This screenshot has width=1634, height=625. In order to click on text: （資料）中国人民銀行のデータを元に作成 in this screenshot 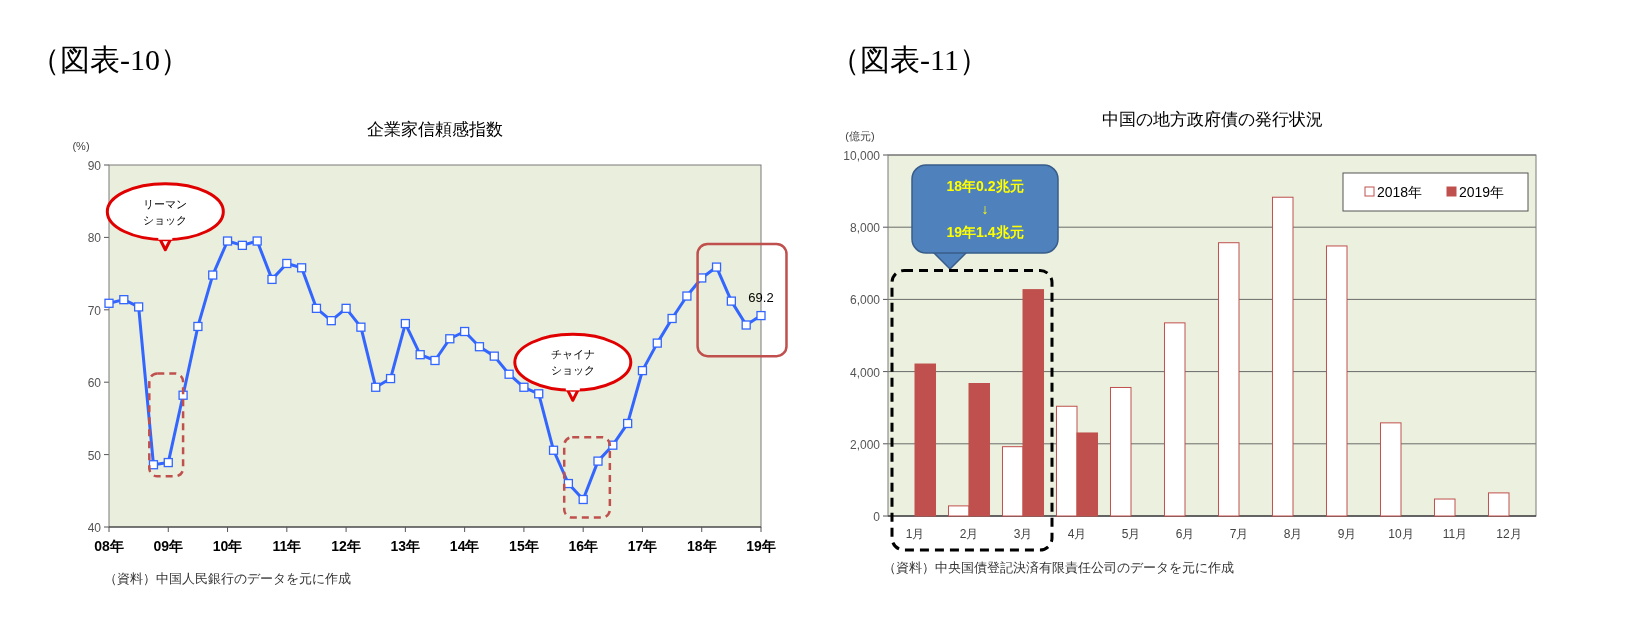, I will do `click(227, 578)`.